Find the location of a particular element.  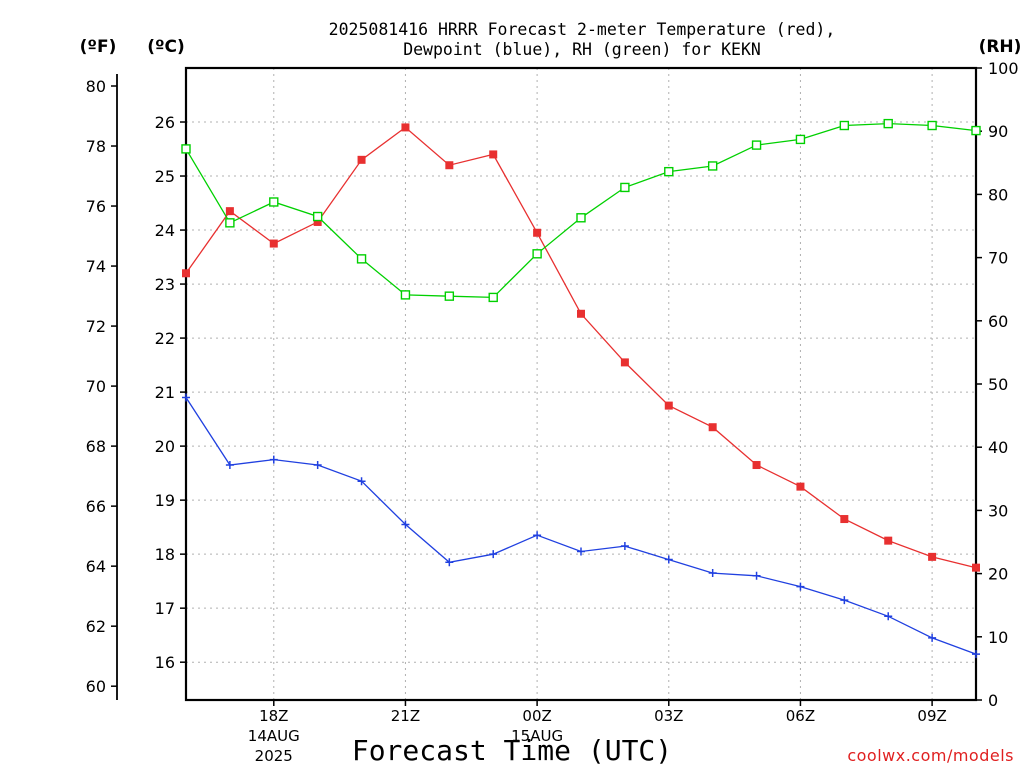

f-tick-label-78: 78 is located at coordinates (96, 146).